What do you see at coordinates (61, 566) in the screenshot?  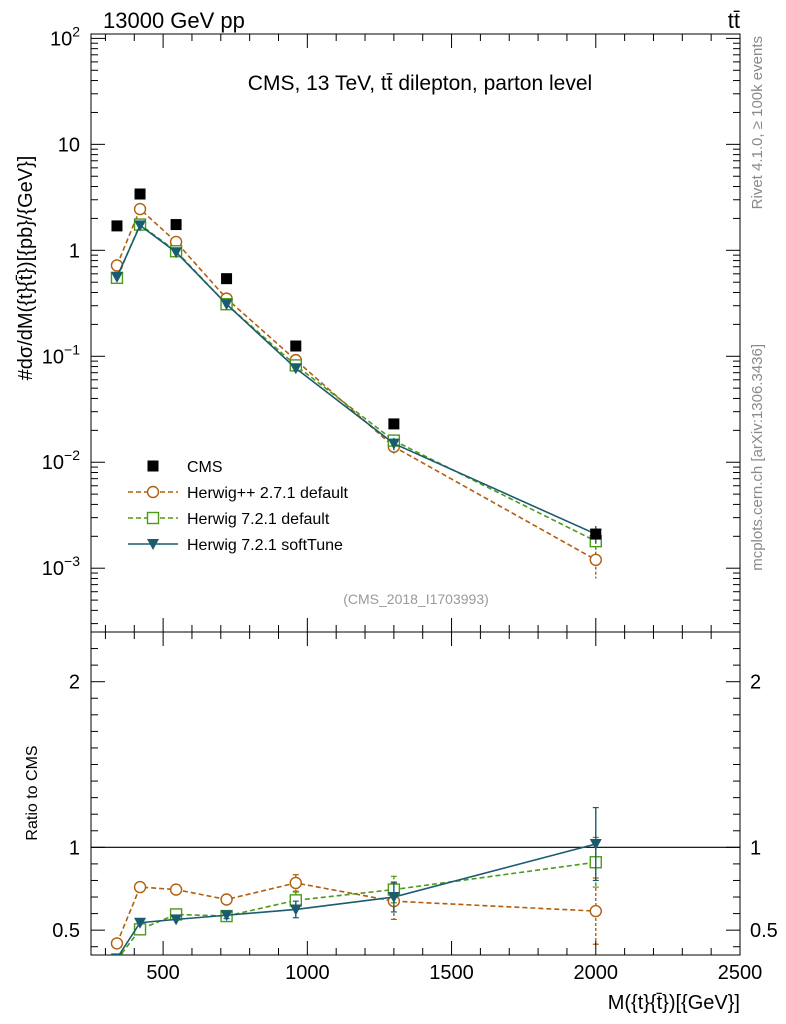 I see `y-tick-label: 10⁻³` at bounding box center [61, 566].